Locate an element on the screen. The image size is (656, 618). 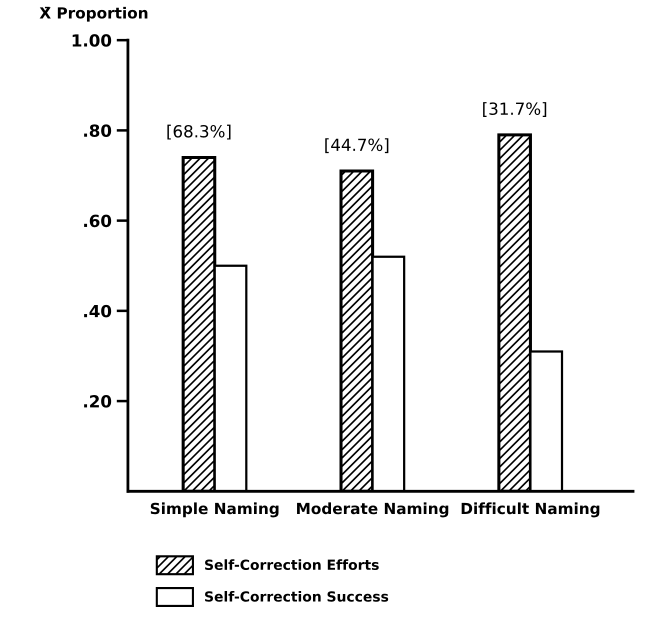
annotation: [44.7%] is located at coordinates (356, 146).